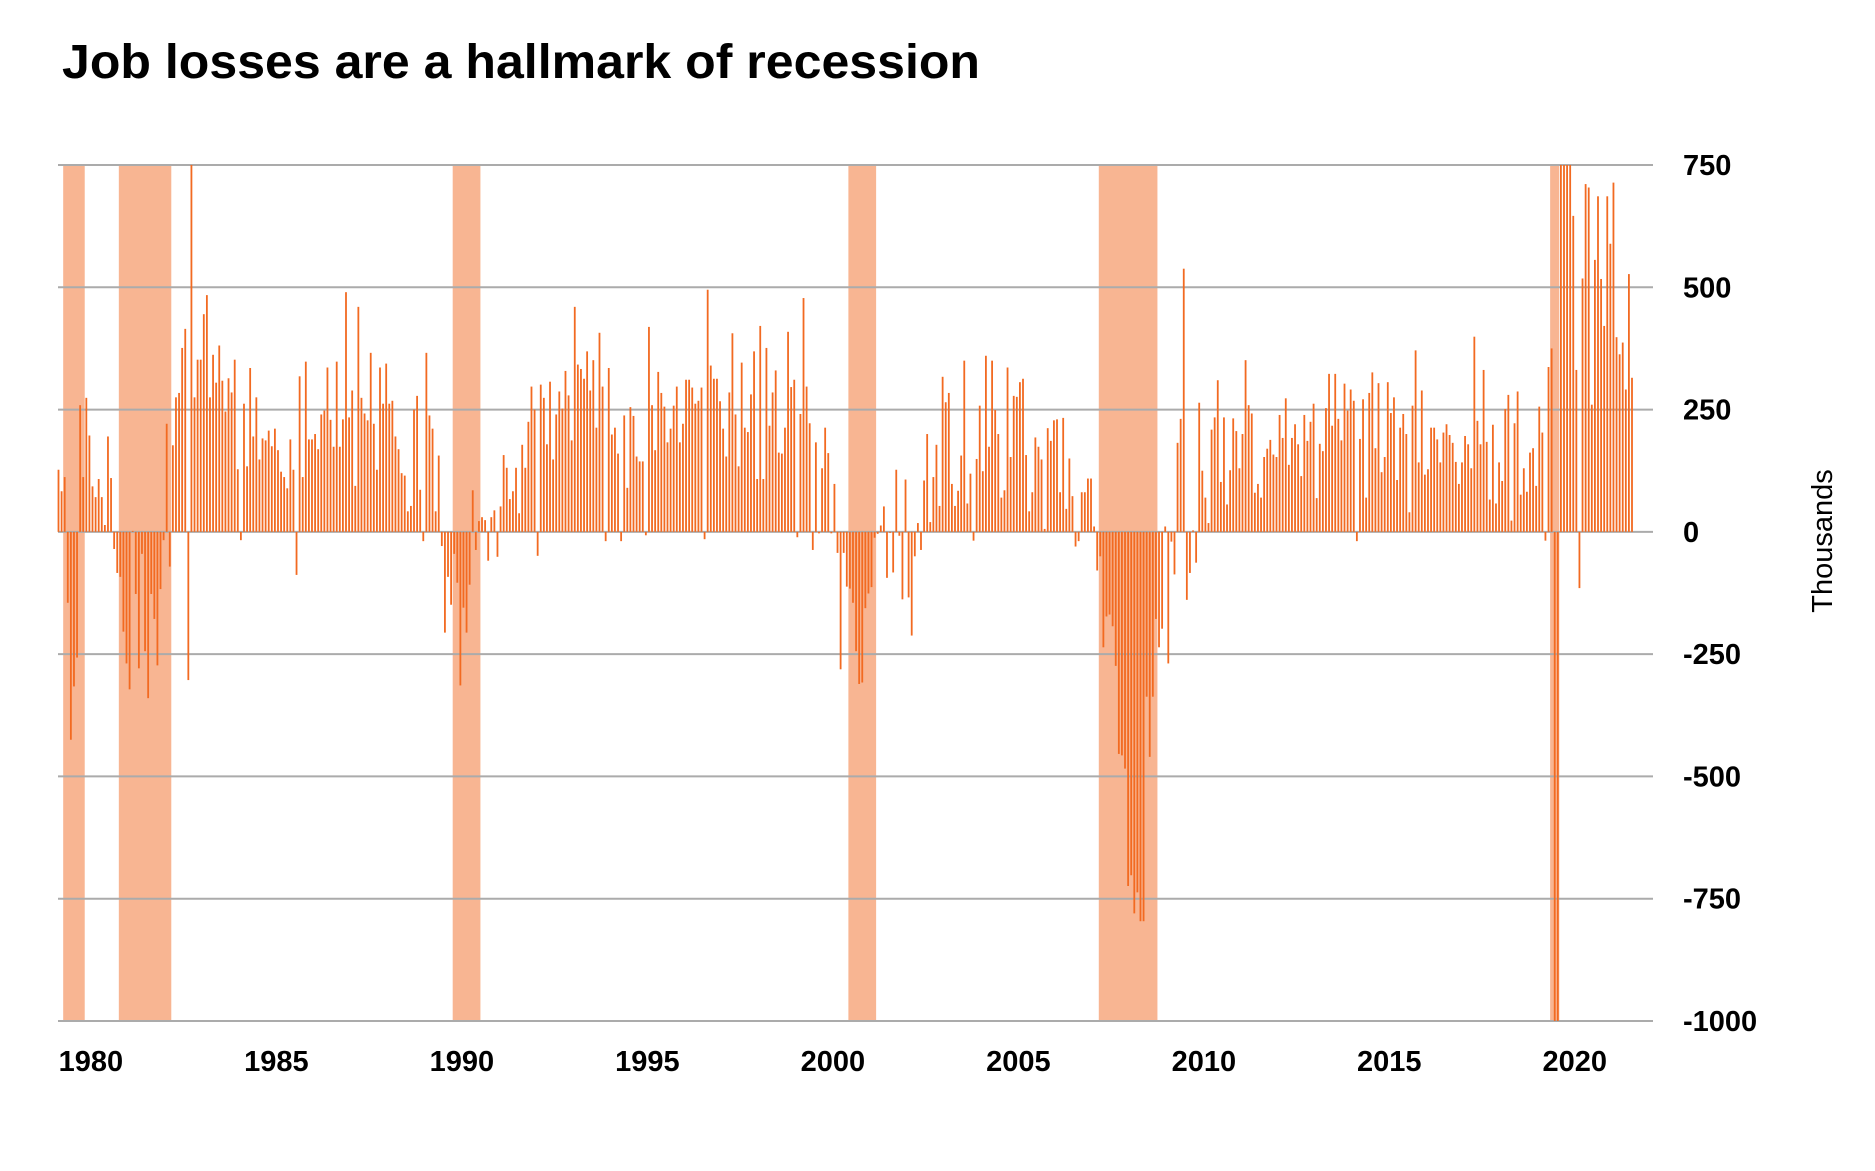 This screenshot has height=1171, width=1875. Describe the element at coordinates (1691, 533) in the screenshot. I see `y-tick-label: 0` at that location.